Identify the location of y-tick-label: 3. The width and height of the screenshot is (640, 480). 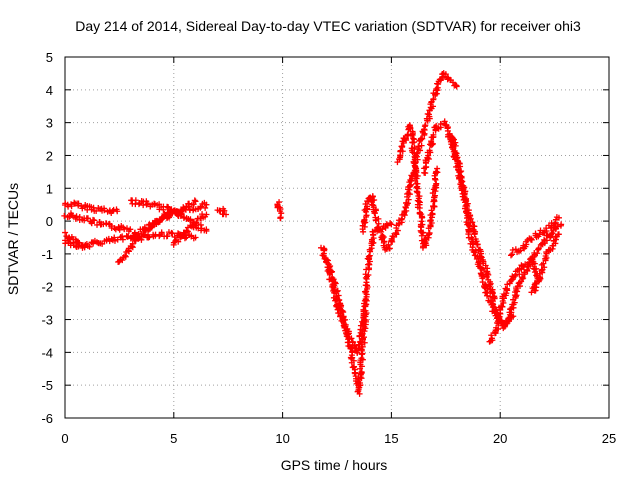
(49, 123).